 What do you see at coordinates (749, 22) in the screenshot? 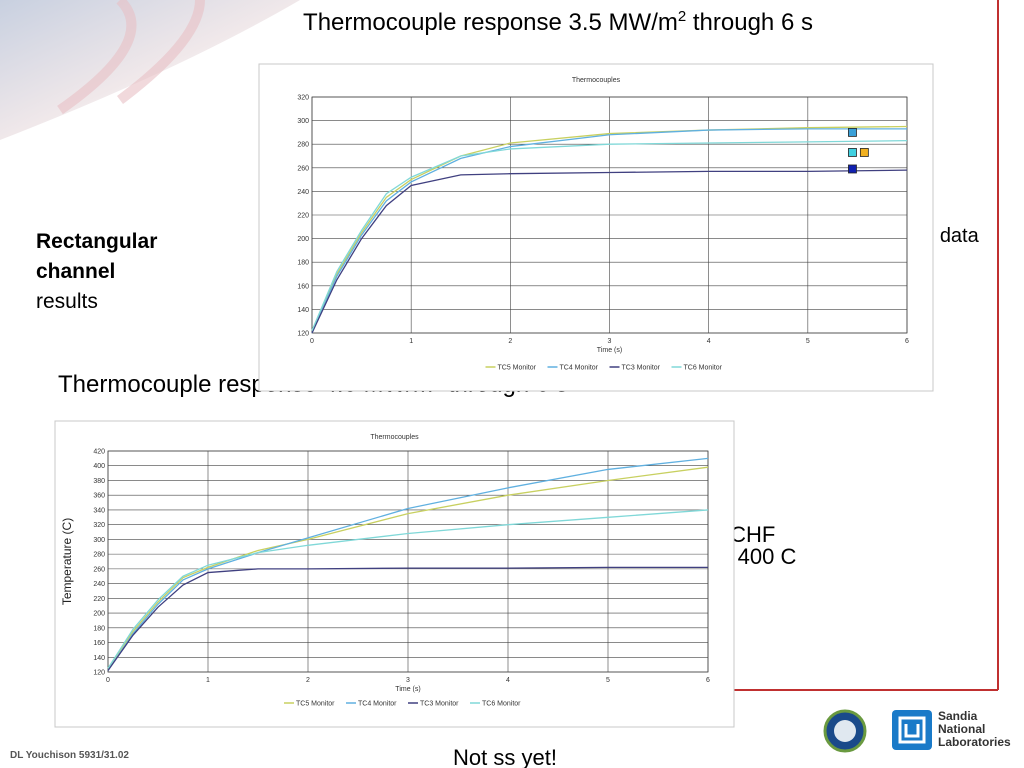
I see `heading-text: through 6 s` at bounding box center [749, 22].